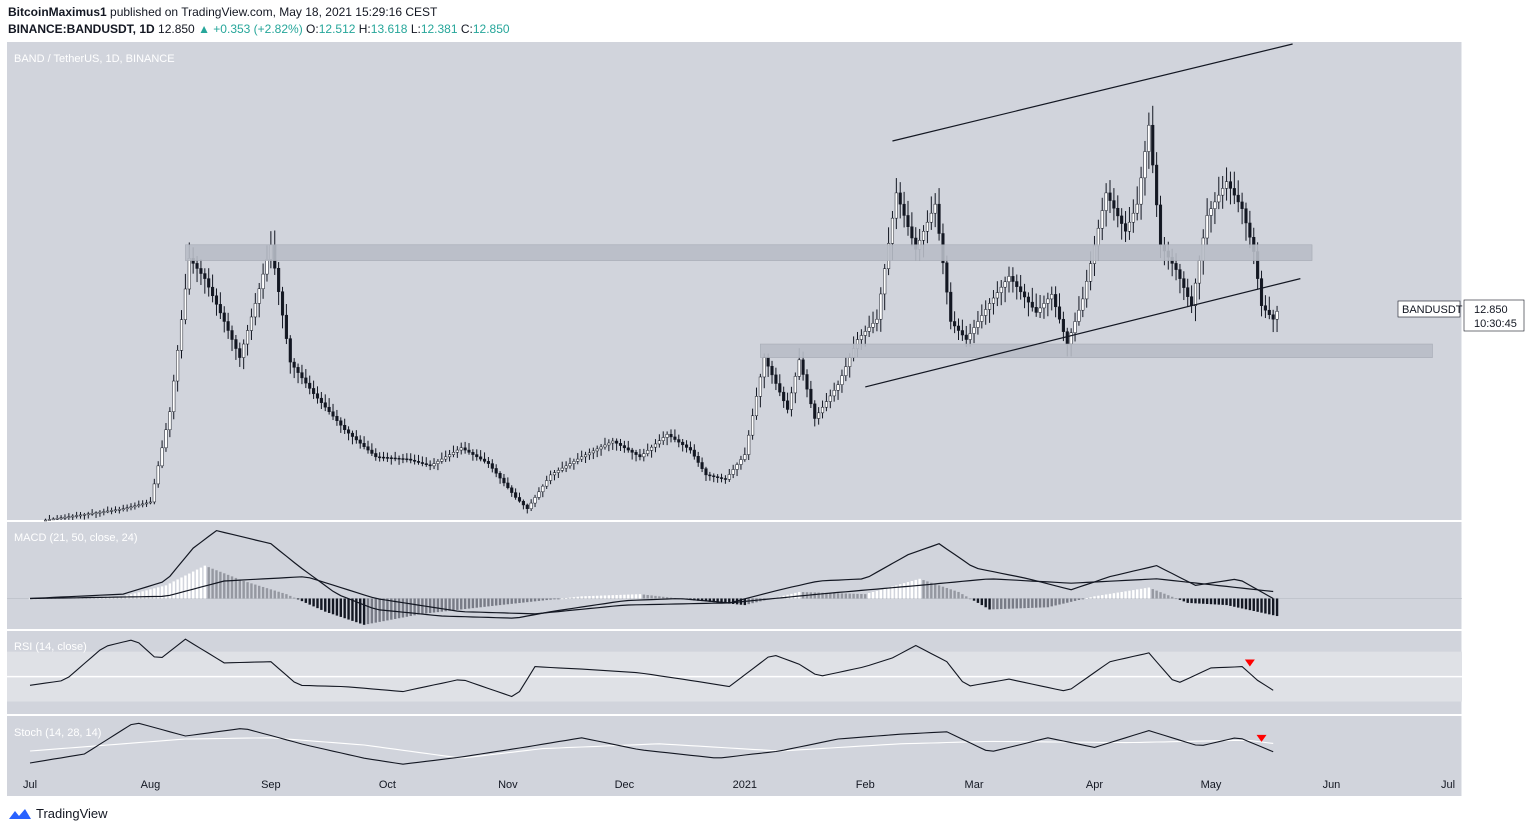 The image size is (1536, 833). I want to click on symbol-price-badge: BANDUSDT 12.850 10:30:45, so click(1461, 315).